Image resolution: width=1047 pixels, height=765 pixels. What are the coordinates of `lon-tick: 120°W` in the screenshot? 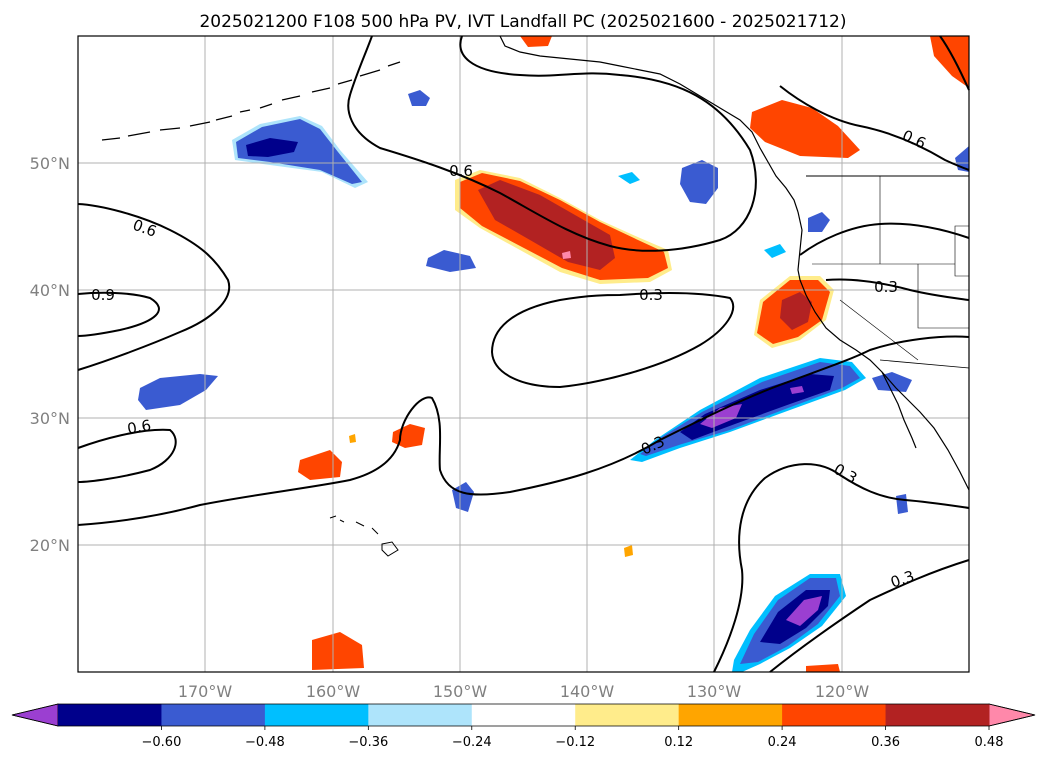 It's located at (842, 691).